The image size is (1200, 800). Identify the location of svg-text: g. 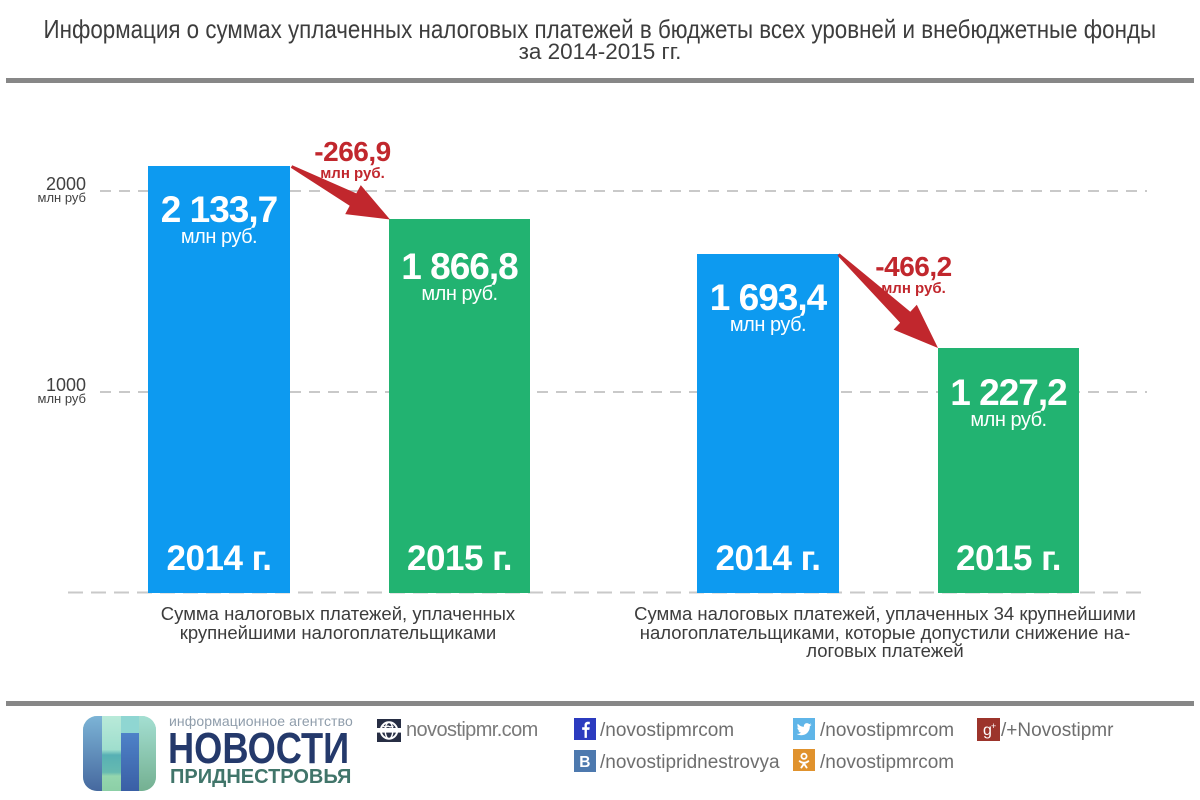
(987, 730).